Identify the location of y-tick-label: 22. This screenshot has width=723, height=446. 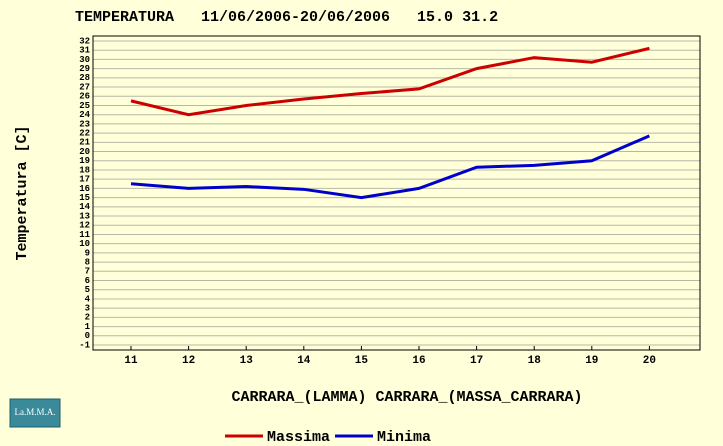
(84, 133).